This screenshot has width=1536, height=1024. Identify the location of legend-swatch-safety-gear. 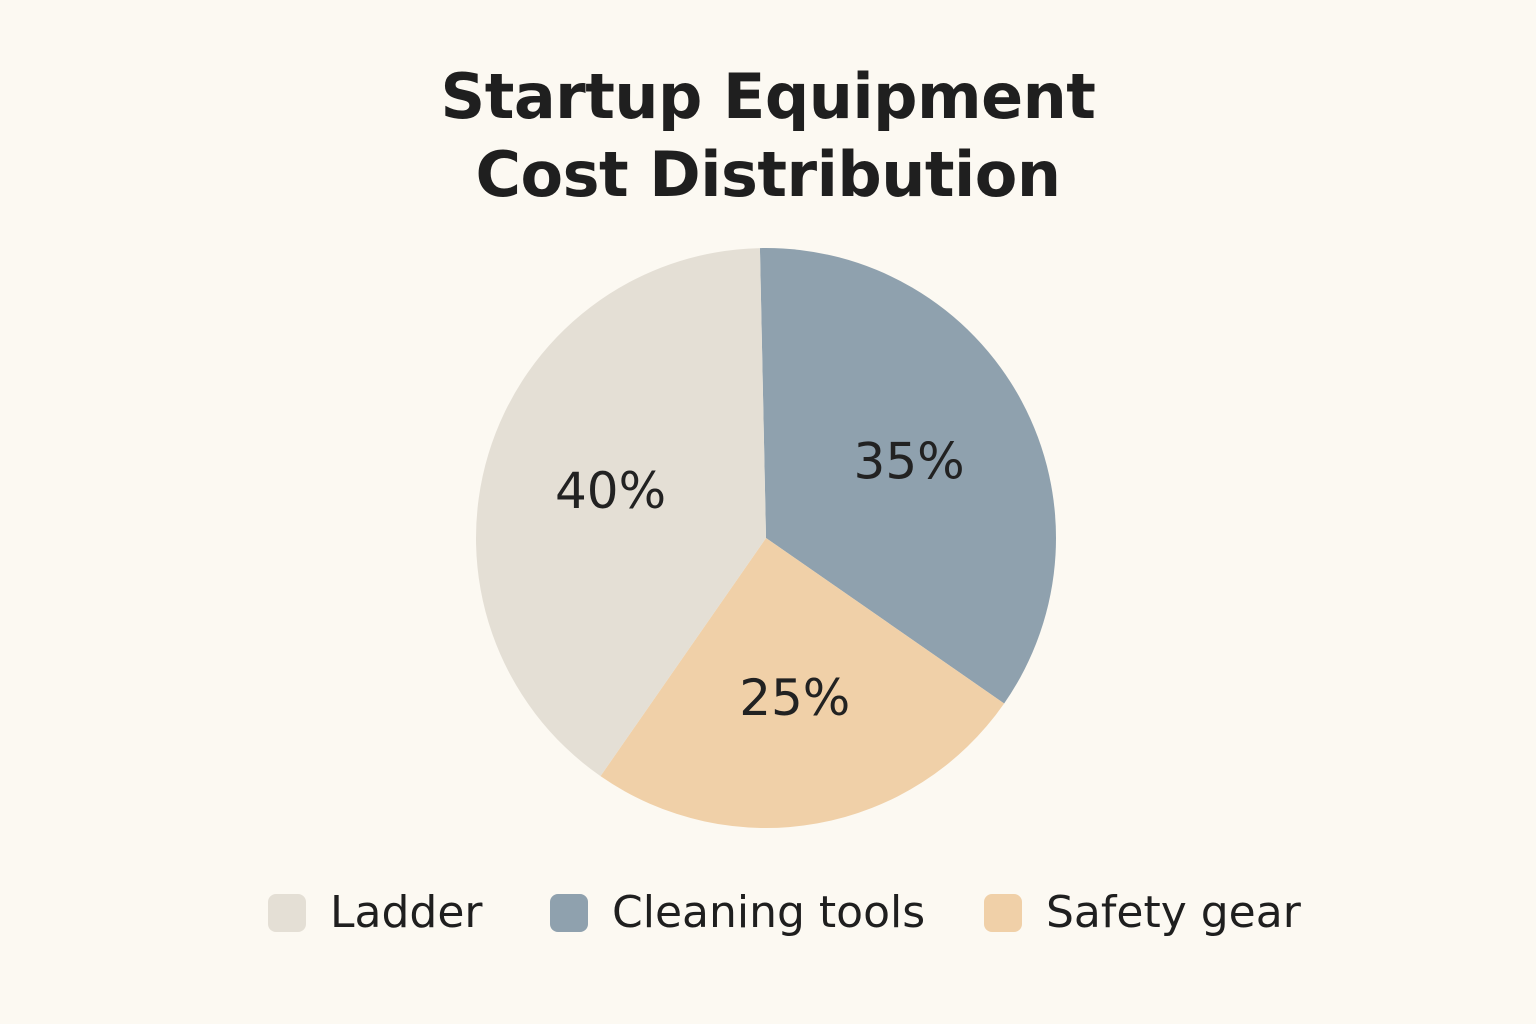
(1003, 913).